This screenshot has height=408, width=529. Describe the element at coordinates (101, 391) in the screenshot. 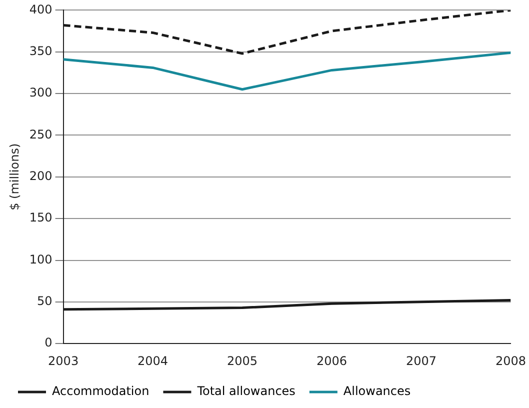

I see `legend-label: Accommodation` at that location.